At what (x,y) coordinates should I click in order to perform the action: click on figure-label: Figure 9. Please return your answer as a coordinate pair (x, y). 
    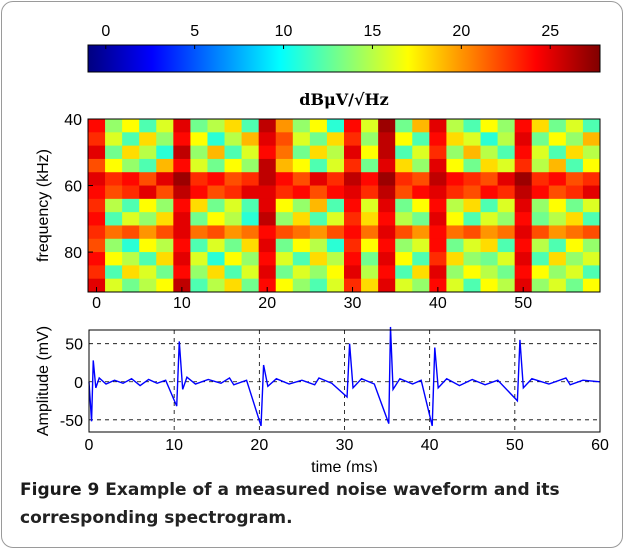
    Looking at the image, I should click on (60, 490).